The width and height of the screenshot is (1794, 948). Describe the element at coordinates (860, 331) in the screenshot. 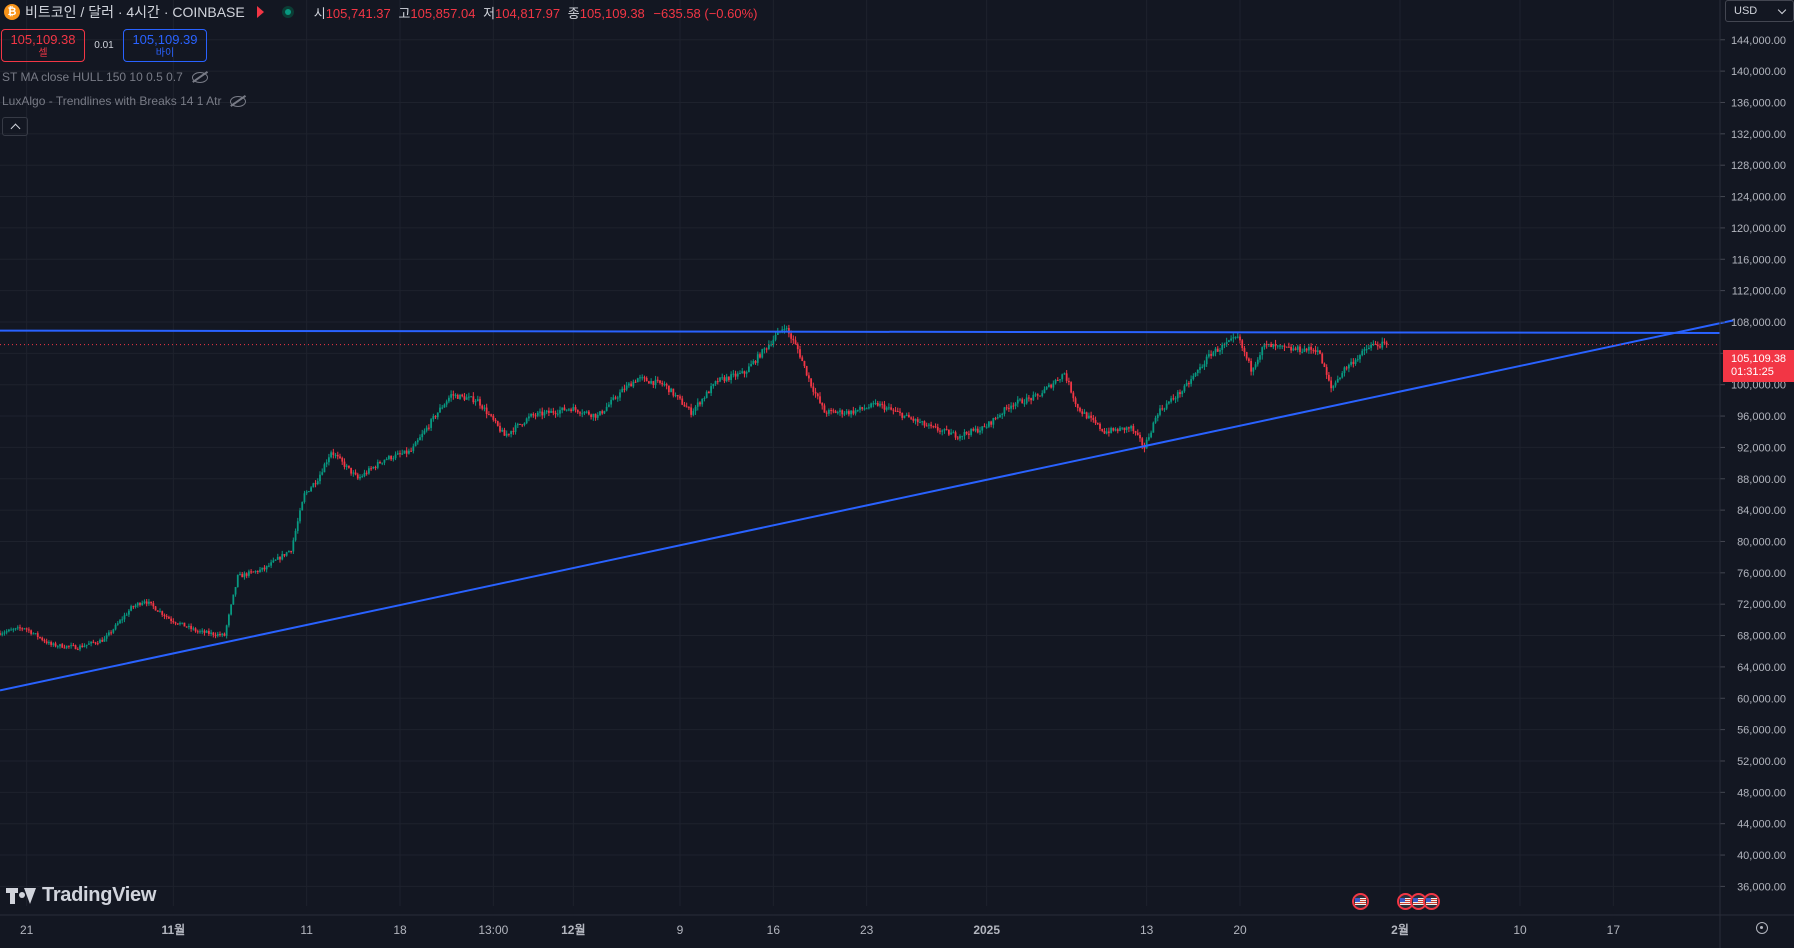

I see `trendline` at that location.